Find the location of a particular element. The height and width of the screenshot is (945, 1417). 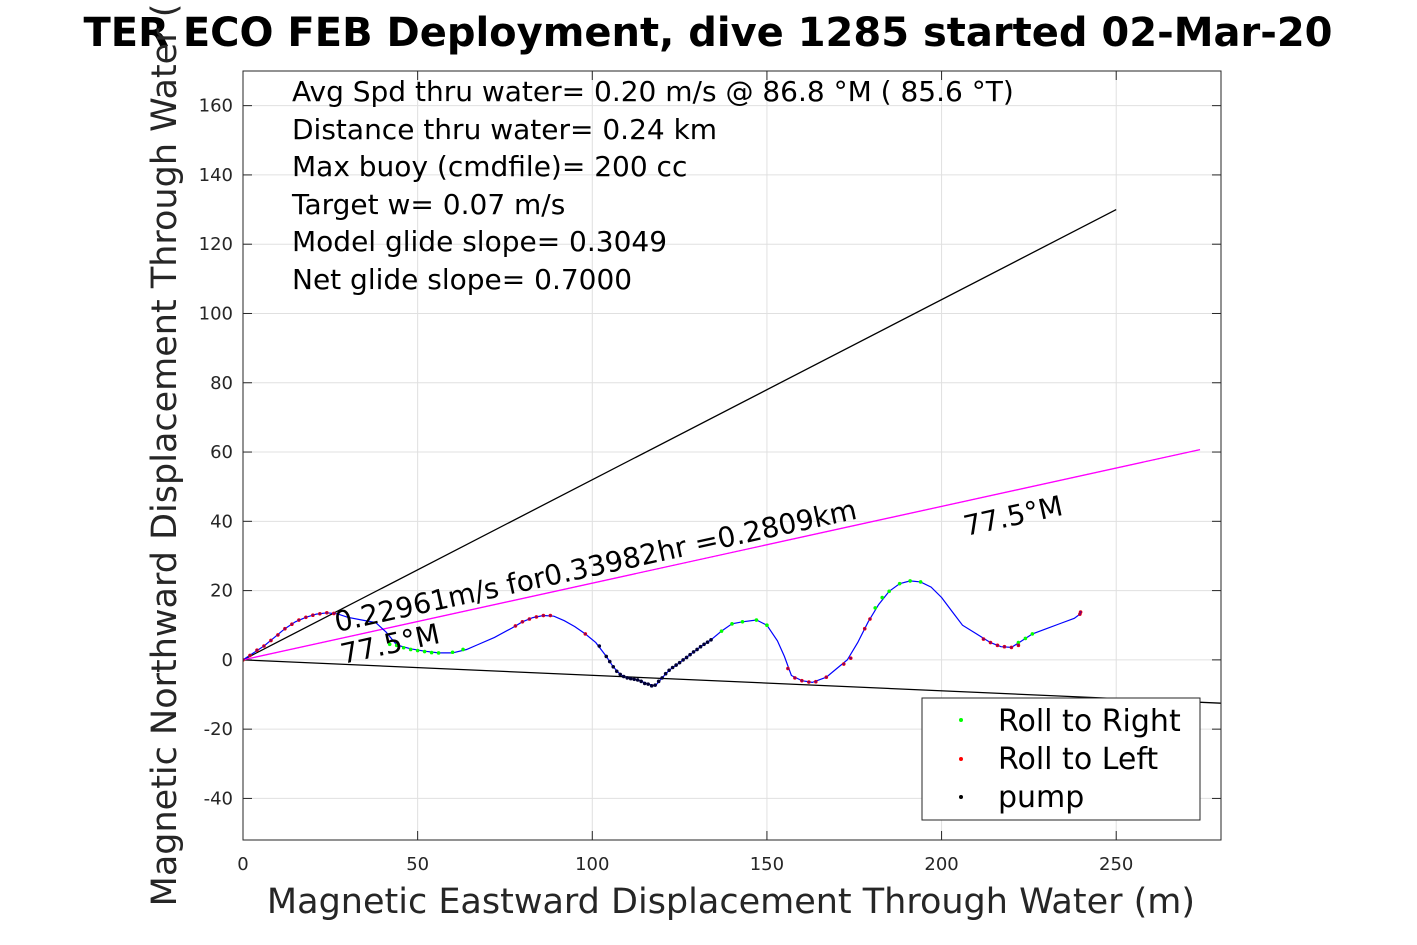

stat-net-glide: Net glide slope= 0.7000 is located at coordinates (462, 279).